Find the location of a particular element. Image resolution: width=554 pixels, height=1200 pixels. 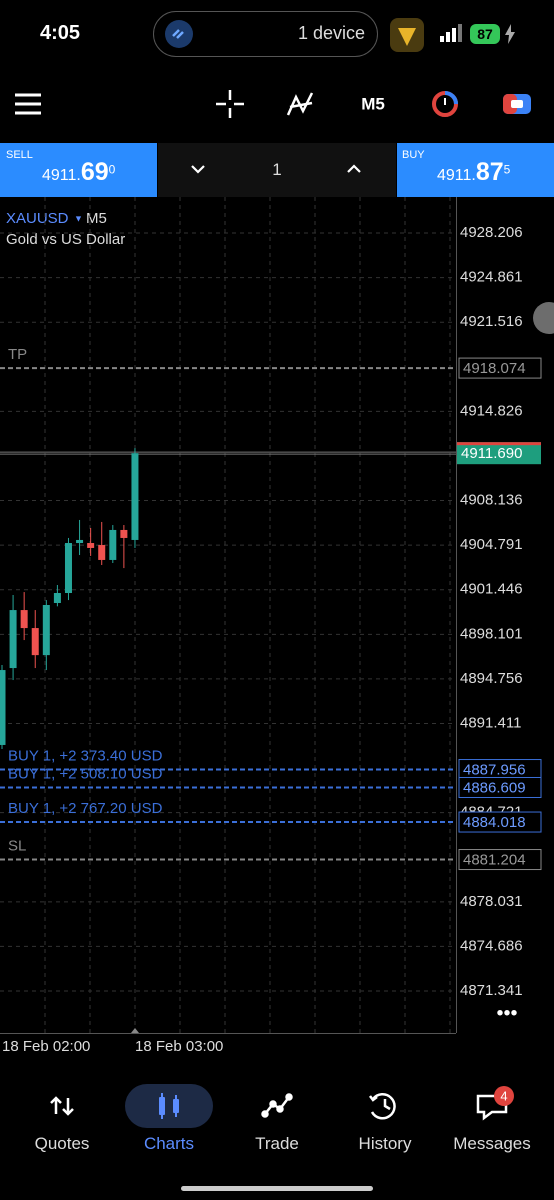

active-pill is located at coordinates (169, 1106).